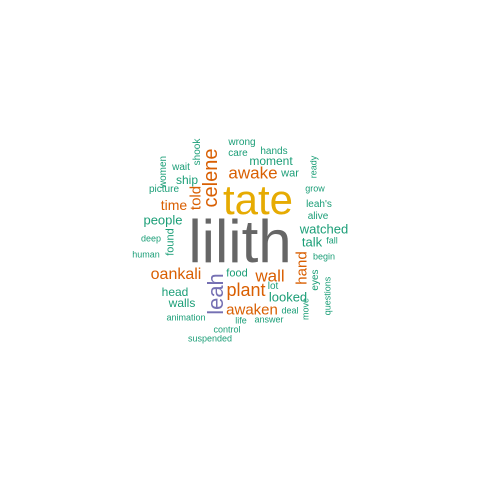  I want to click on word-oankali: oankali, so click(176, 274).